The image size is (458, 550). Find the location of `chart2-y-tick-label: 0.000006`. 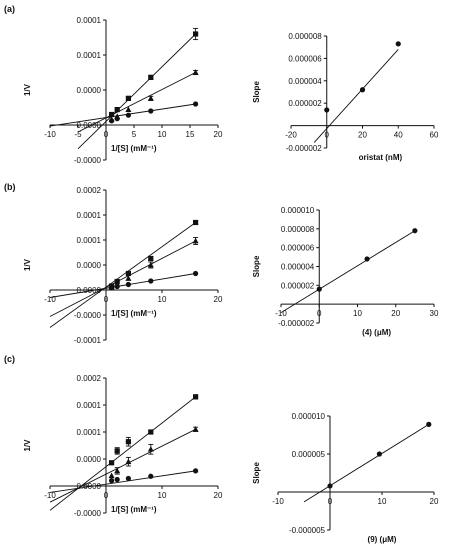

chart2-y-tick-label: 0.000006 is located at coordinates (305, 58).